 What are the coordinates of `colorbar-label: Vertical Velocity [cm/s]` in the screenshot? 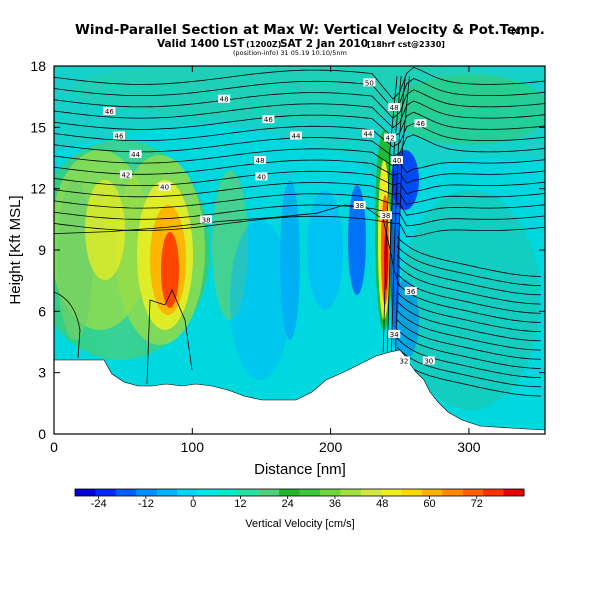 It's located at (299, 524).